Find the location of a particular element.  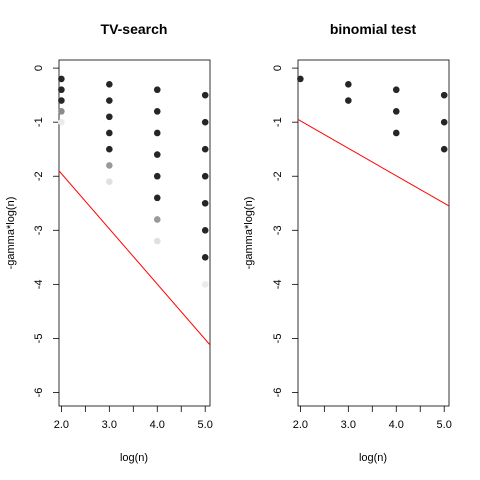

chart-title: TV-search is located at coordinates (134, 29).